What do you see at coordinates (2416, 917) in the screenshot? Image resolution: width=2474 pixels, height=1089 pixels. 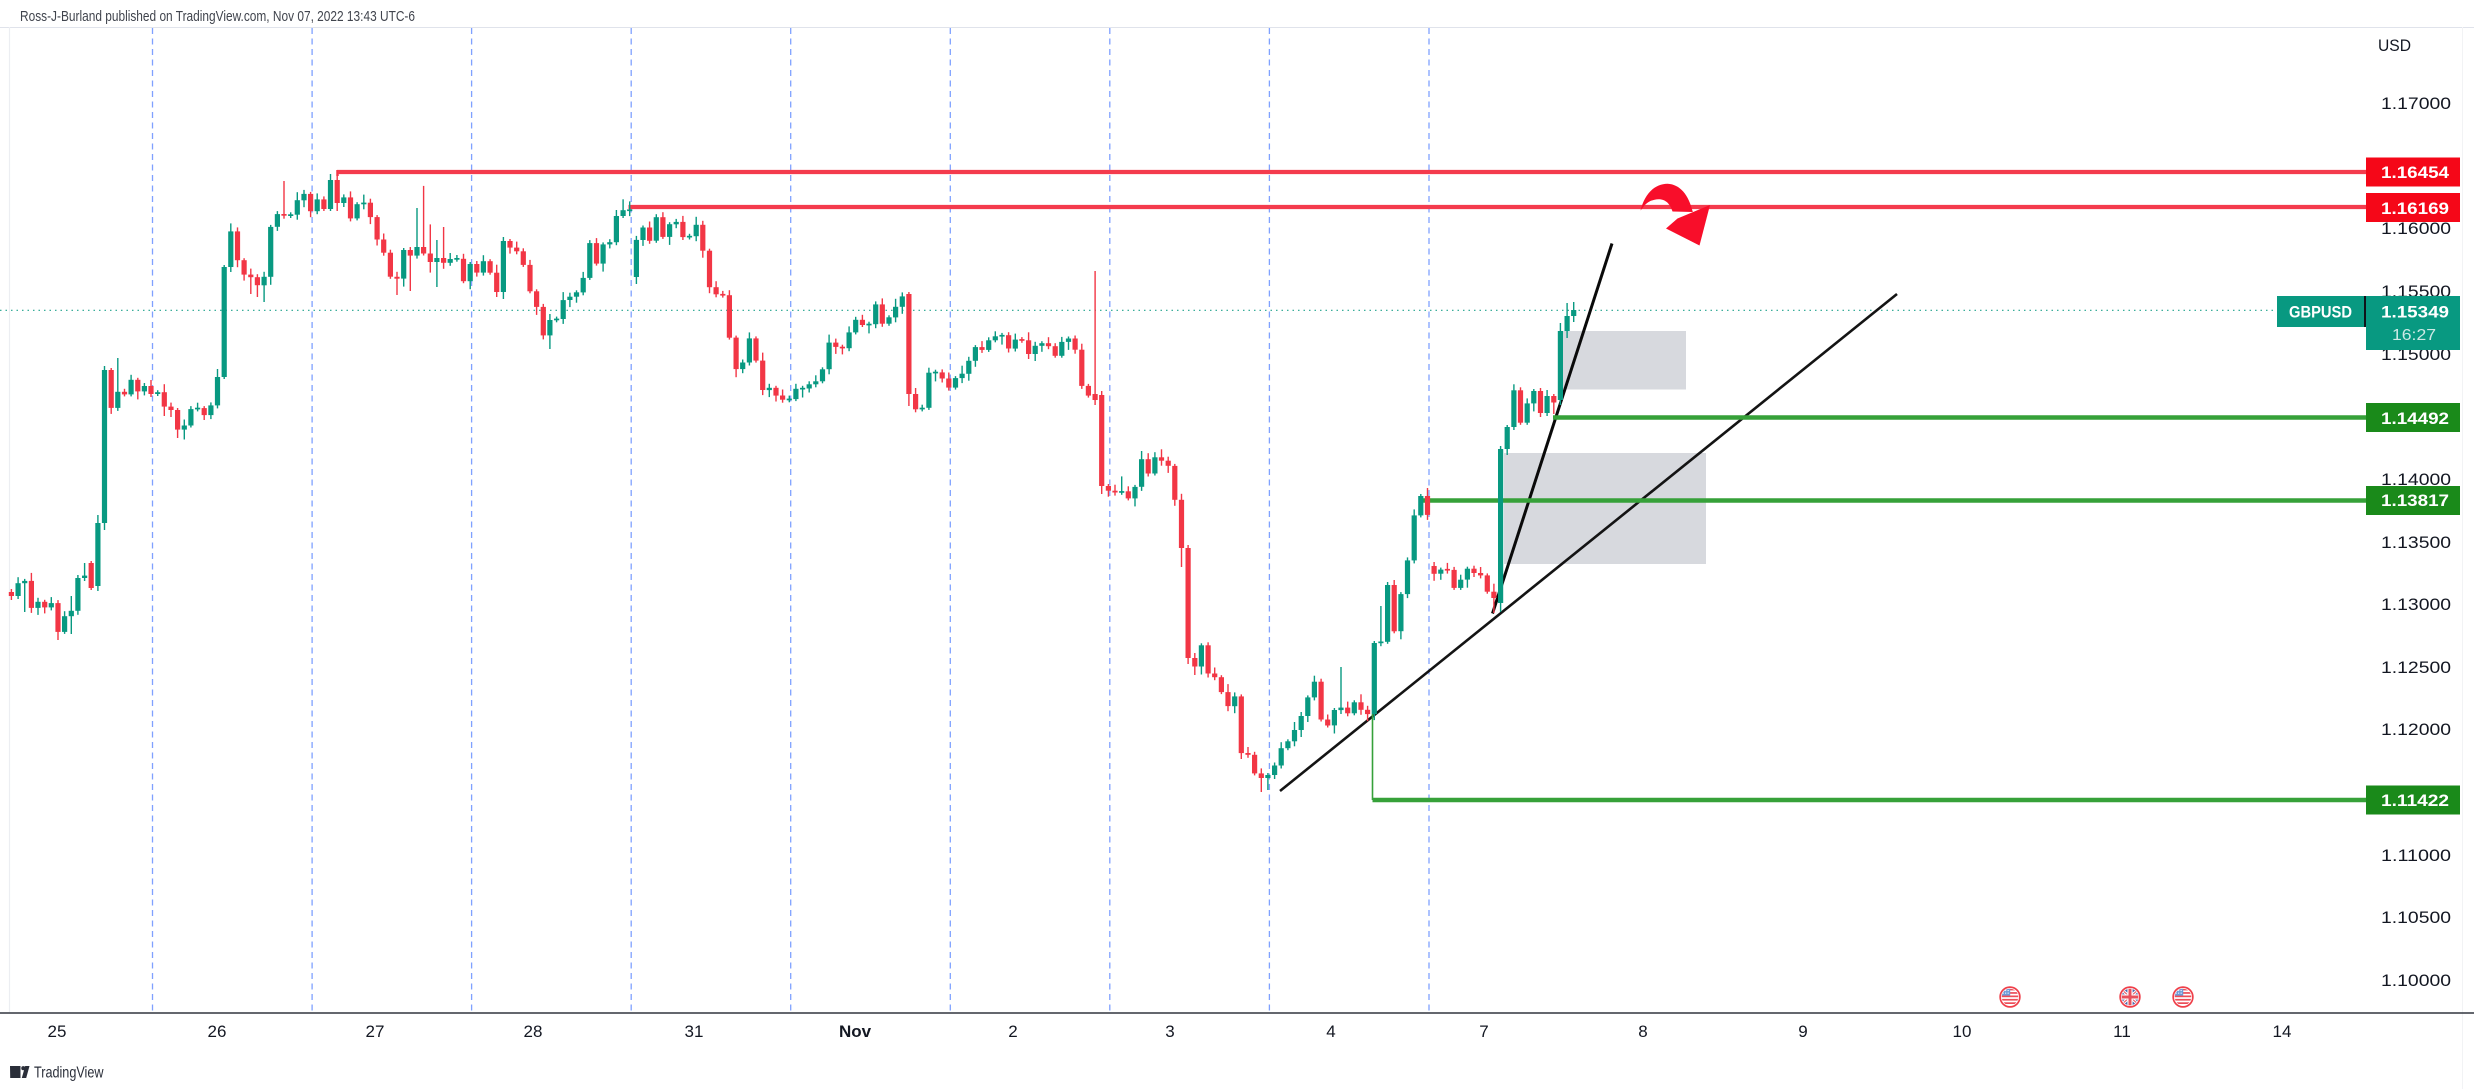 I see `svg-text: 1.10500` at bounding box center [2416, 917].